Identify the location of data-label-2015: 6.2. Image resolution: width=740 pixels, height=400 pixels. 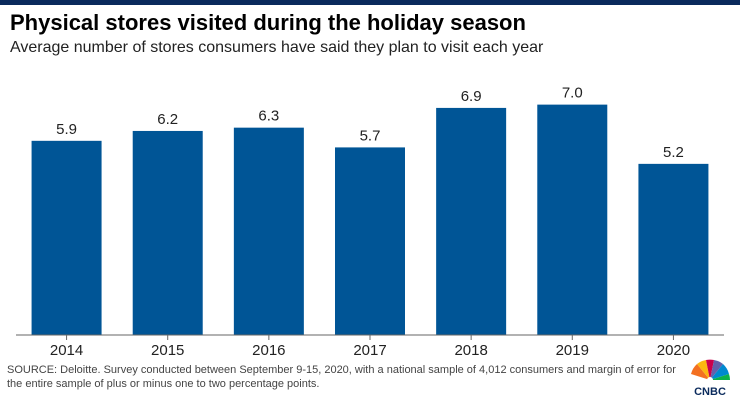
(167, 119).